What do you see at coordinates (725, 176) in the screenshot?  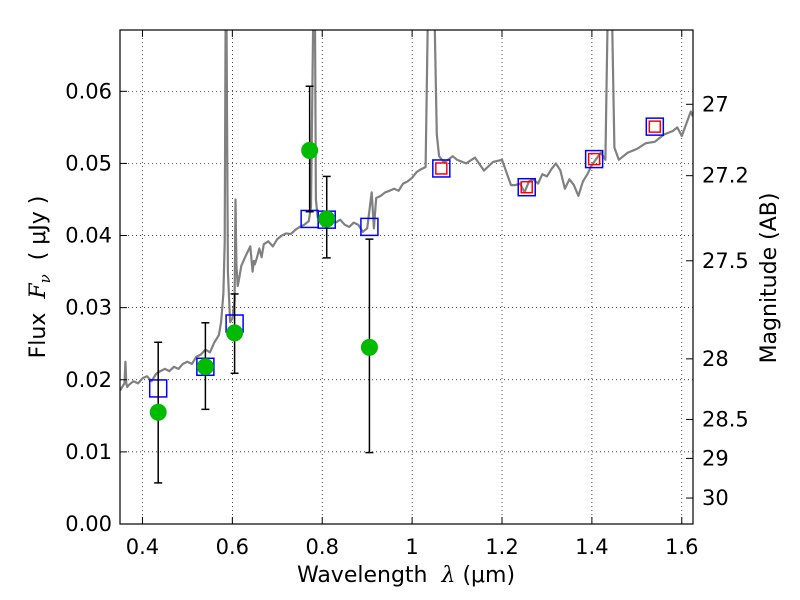 I see `y2-tick-label: 27.2` at bounding box center [725, 176].